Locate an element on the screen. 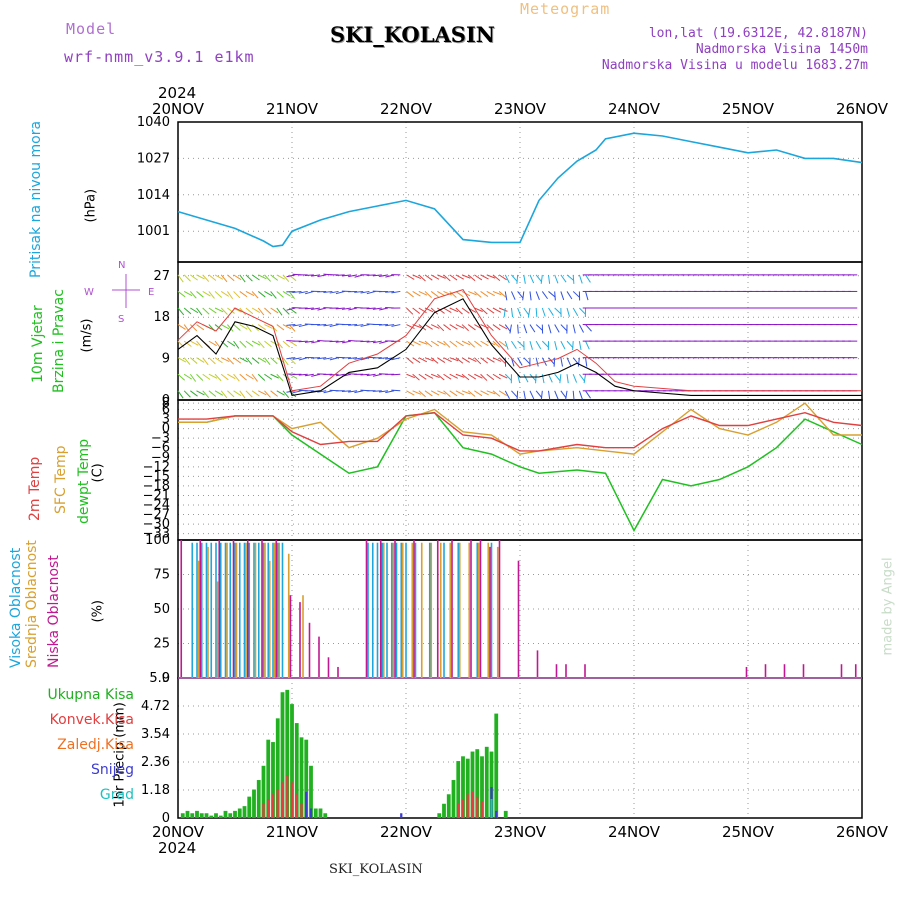  y-tick-label: −6 is located at coordinates (160, 448).